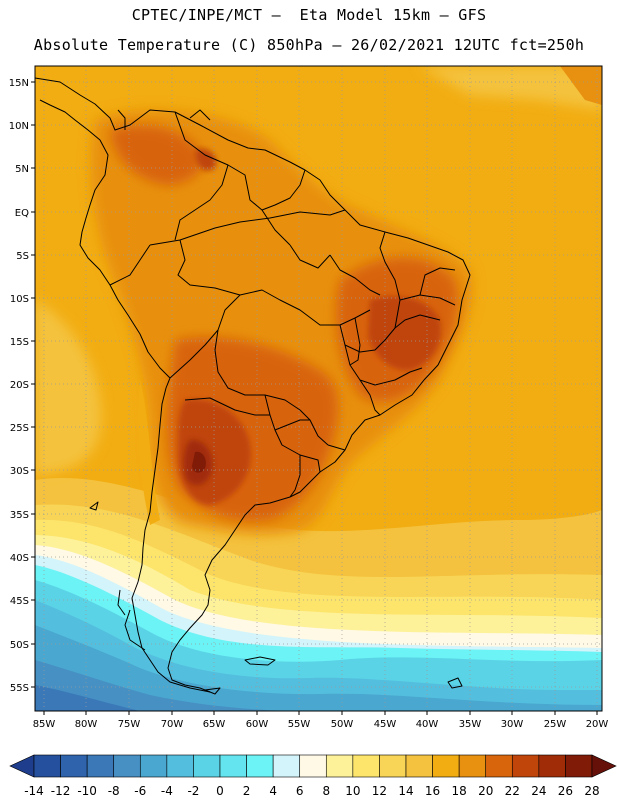  What do you see at coordinates (19, 126) in the screenshot?
I see `lat-label: 10N` at bounding box center [19, 126].